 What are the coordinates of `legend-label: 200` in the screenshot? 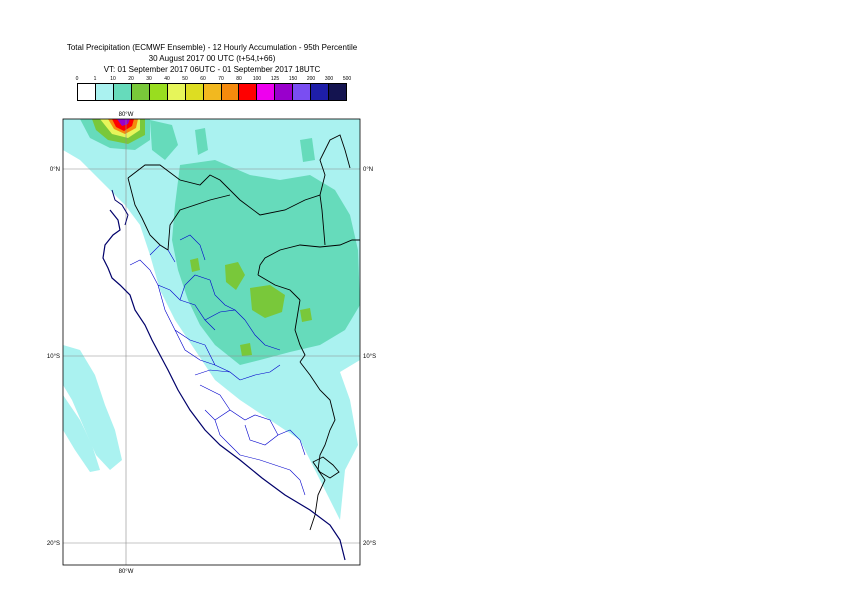 It's located at (311, 79).